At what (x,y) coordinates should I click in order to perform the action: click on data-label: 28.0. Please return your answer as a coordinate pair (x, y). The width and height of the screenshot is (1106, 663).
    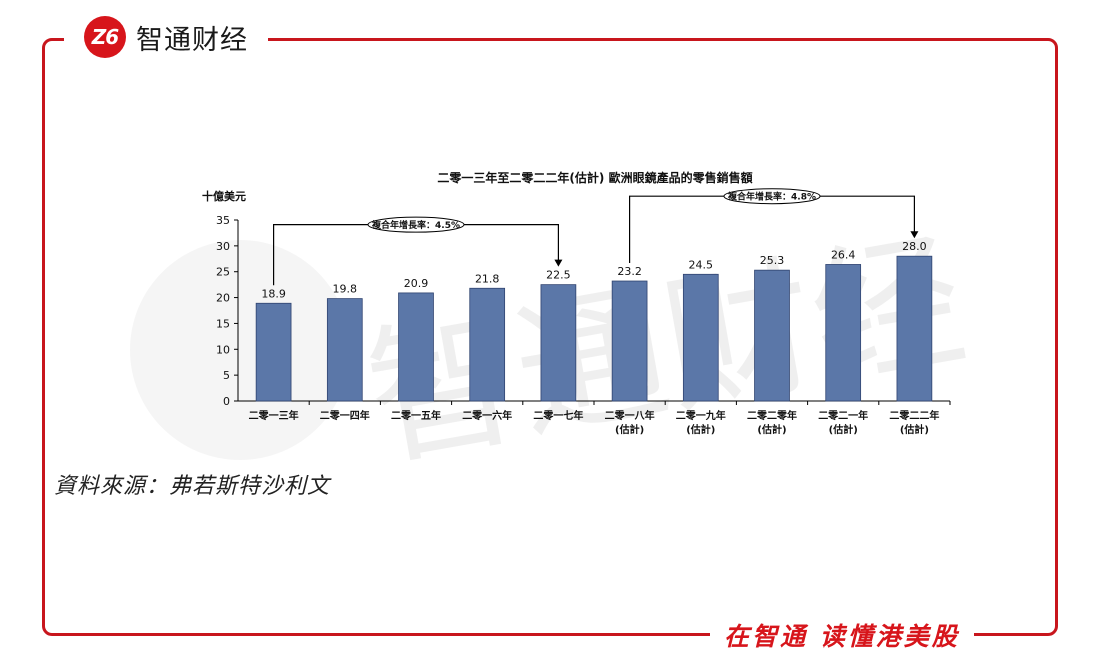
    Looking at the image, I should click on (914, 246).